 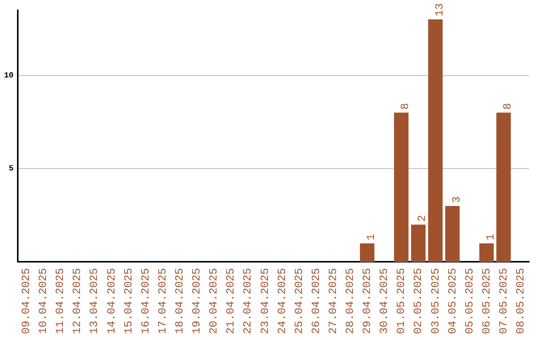 What do you see at coordinates (78, 301) in the screenshot?
I see `x-tick-label: 12.04.2025` at bounding box center [78, 301].